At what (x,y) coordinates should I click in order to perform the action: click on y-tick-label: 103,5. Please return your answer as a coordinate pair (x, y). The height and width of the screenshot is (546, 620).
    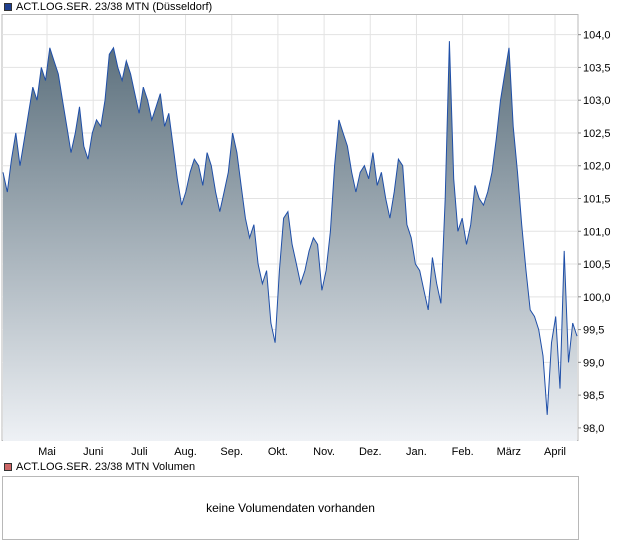
    Looking at the image, I should click on (597, 68).